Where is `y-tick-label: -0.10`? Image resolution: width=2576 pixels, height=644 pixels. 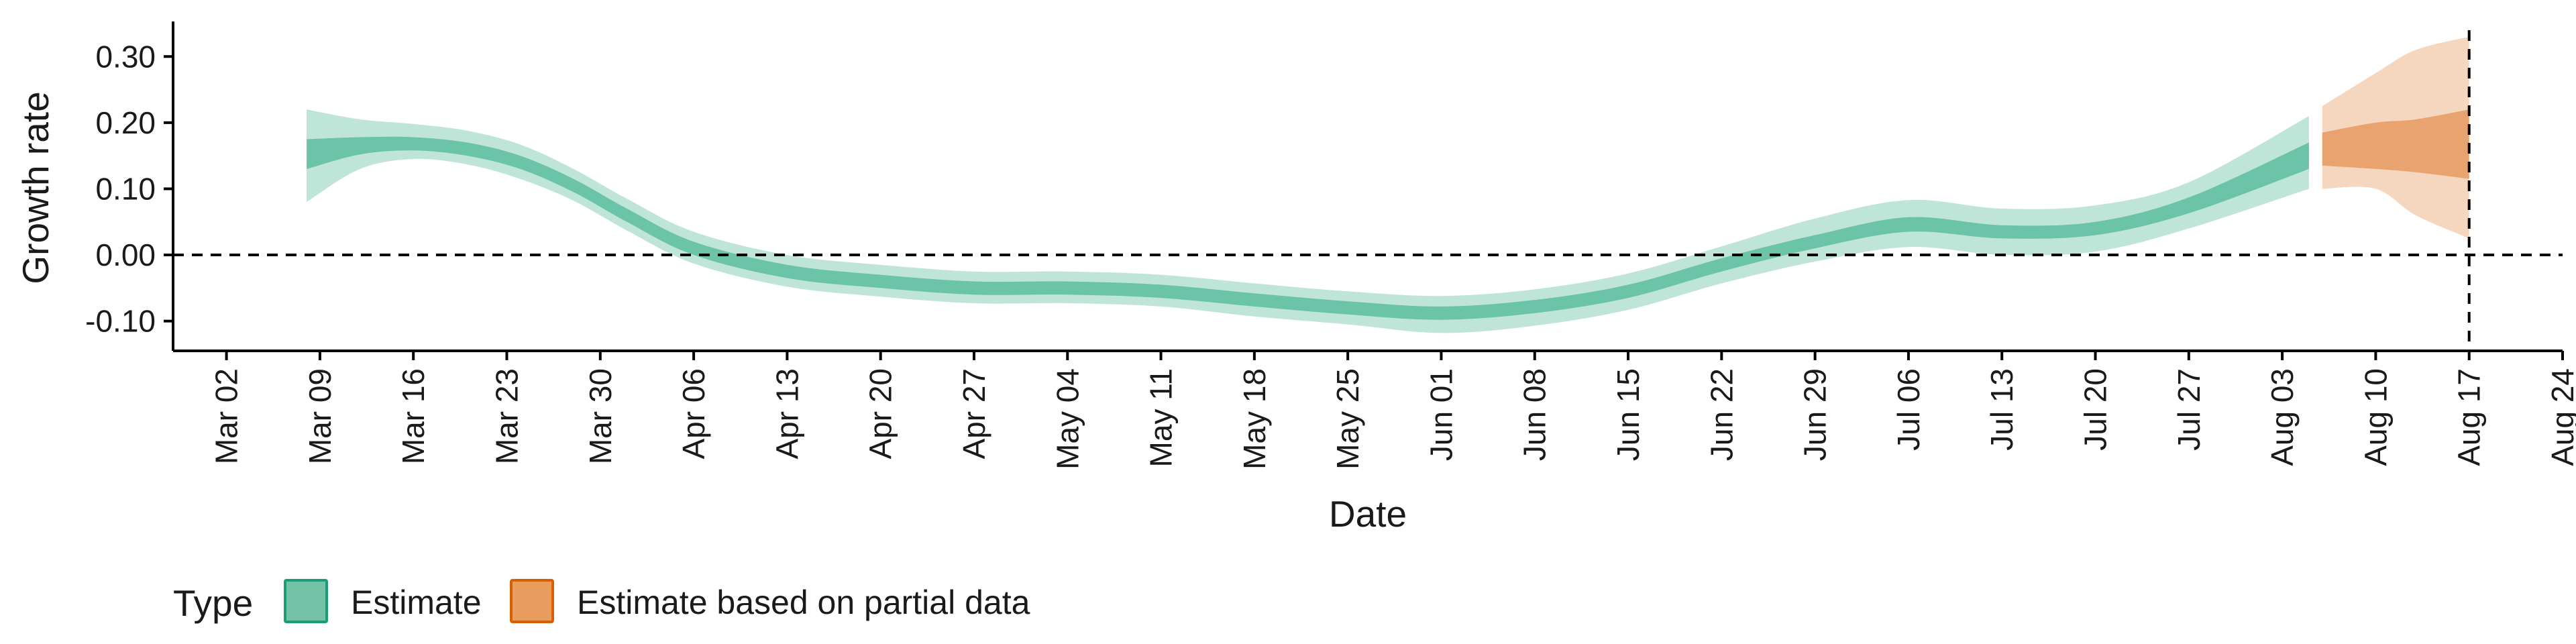
y-tick-label: -0.10 is located at coordinates (120, 321).